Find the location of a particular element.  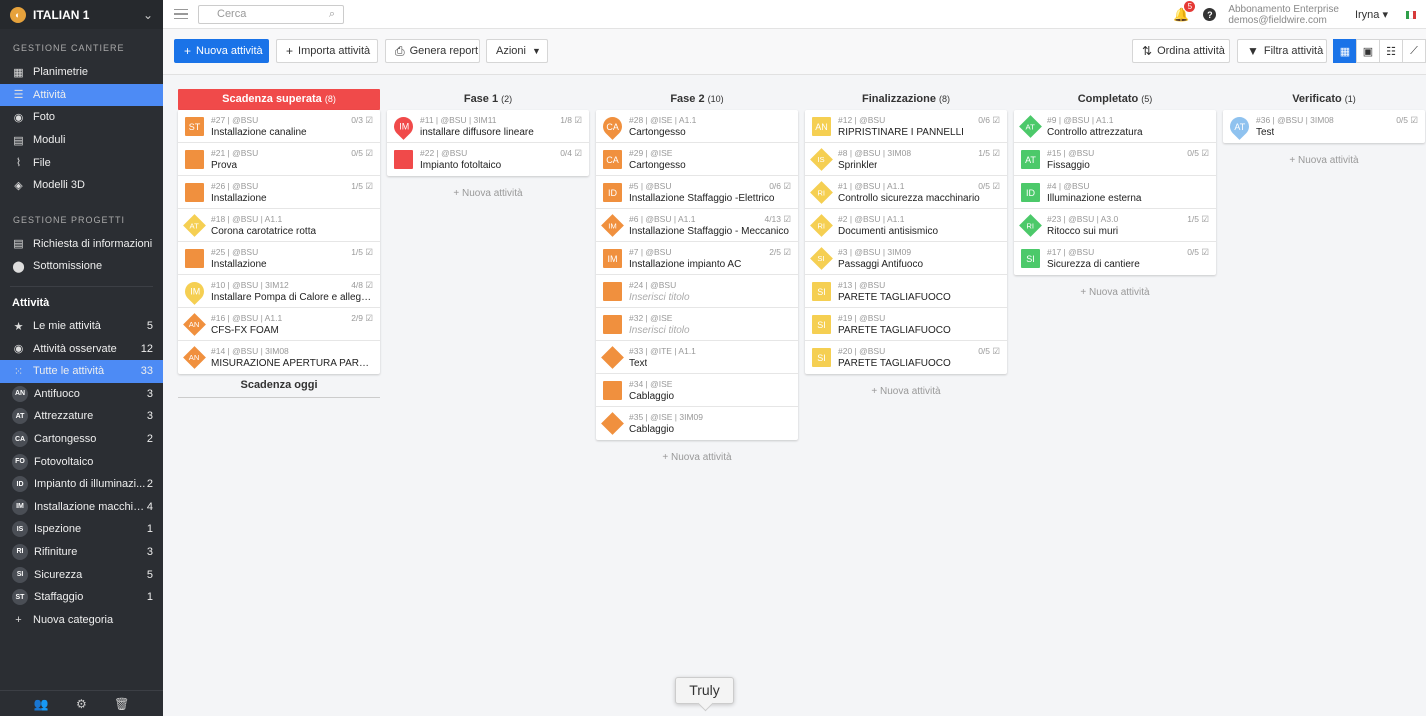

column-header: Completato (5) is located at coordinates (1115, 99).